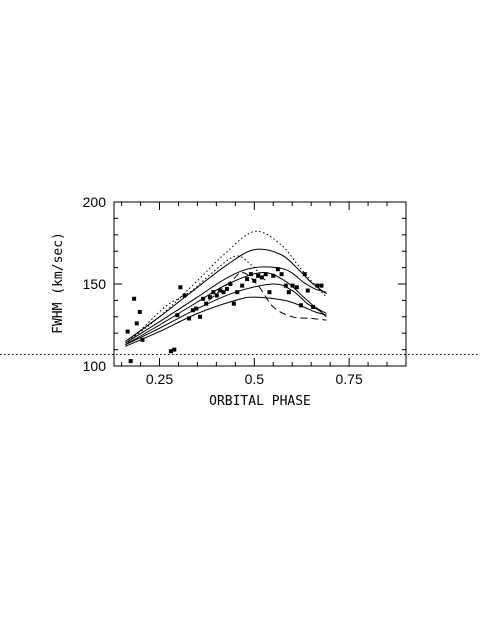  I want to click on x-tick-label: 0.5, so click(255, 379).